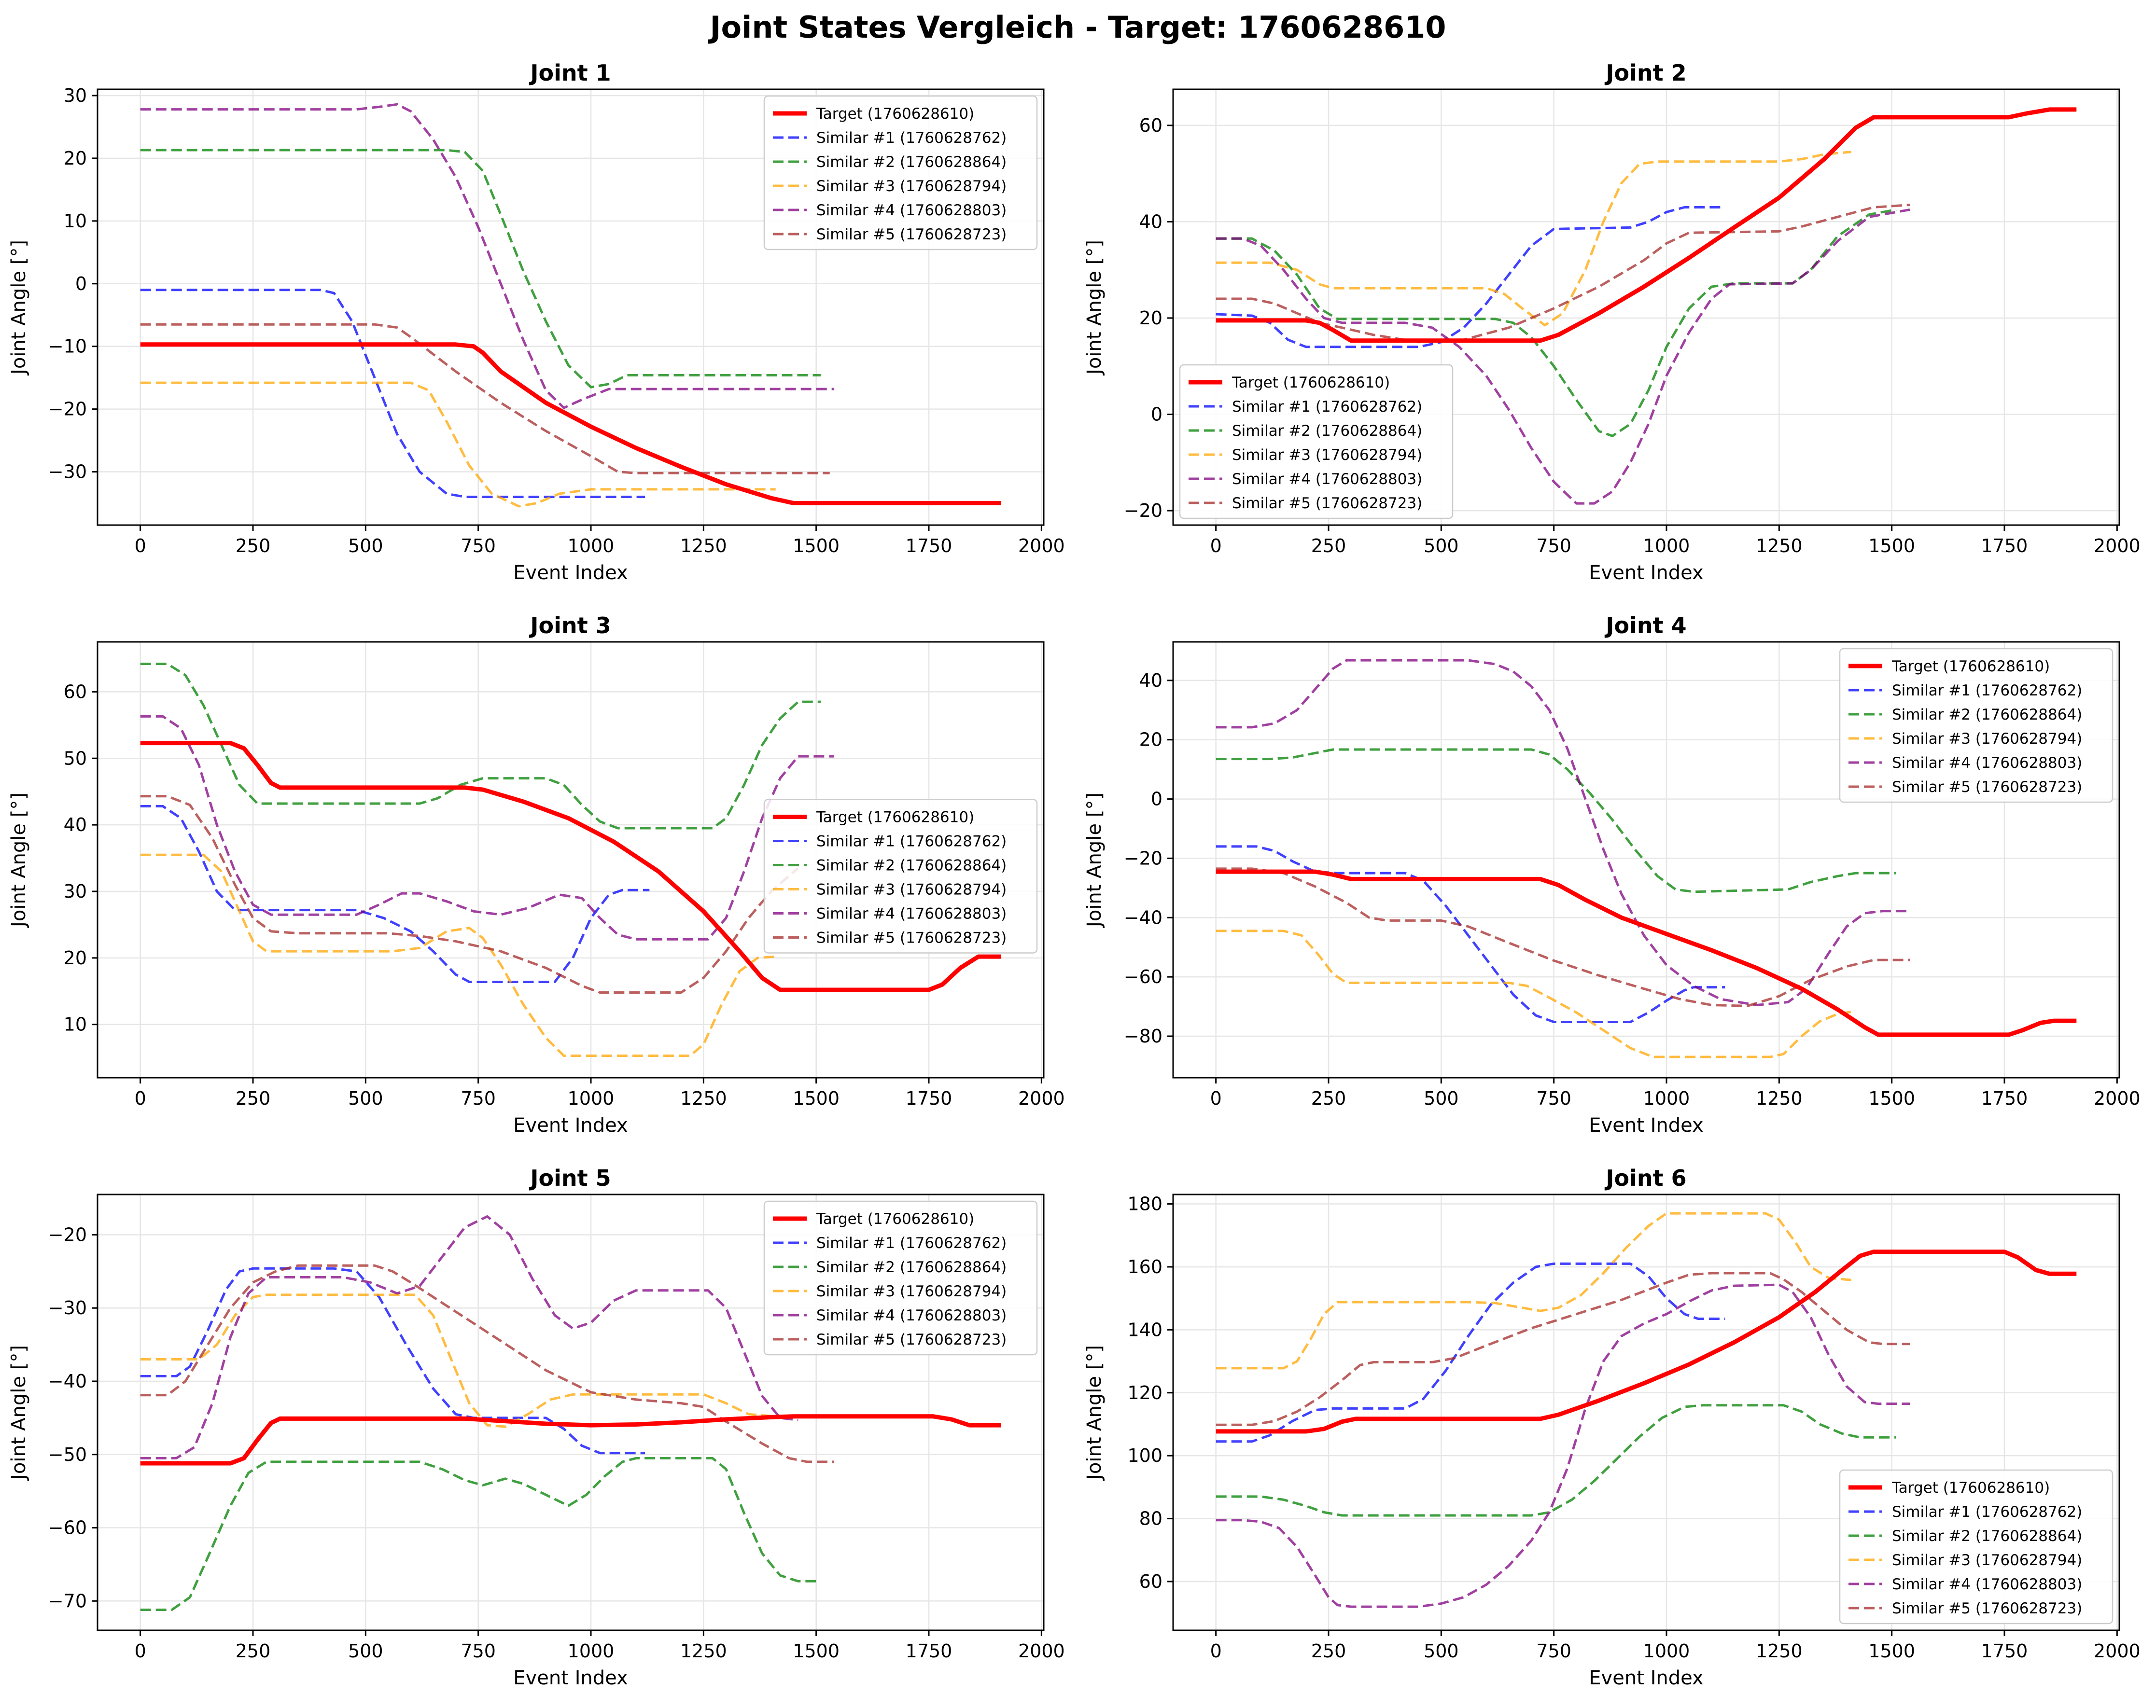  I want to click on y-tick-label: 160, so click(1144, 1267).